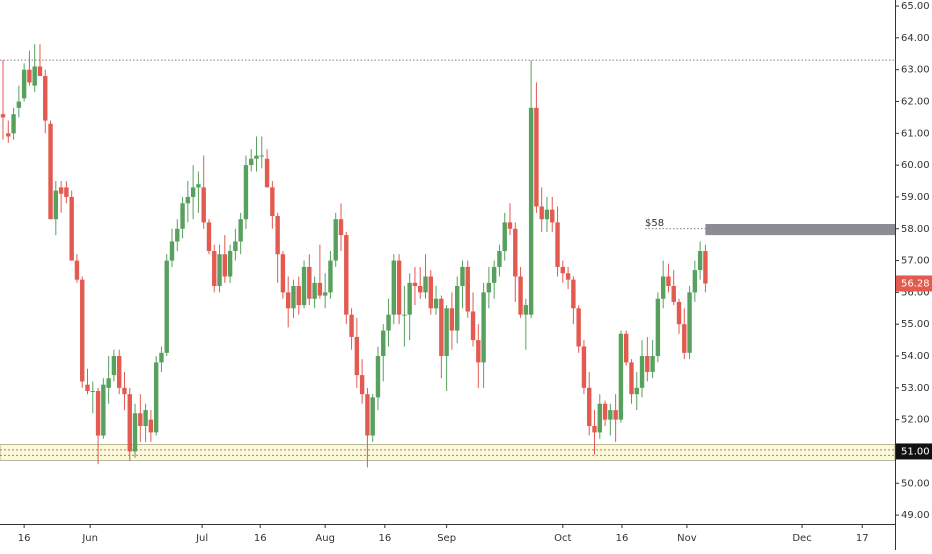 This screenshot has width=932, height=554. I want to click on x-tick-label: 17, so click(862, 538).